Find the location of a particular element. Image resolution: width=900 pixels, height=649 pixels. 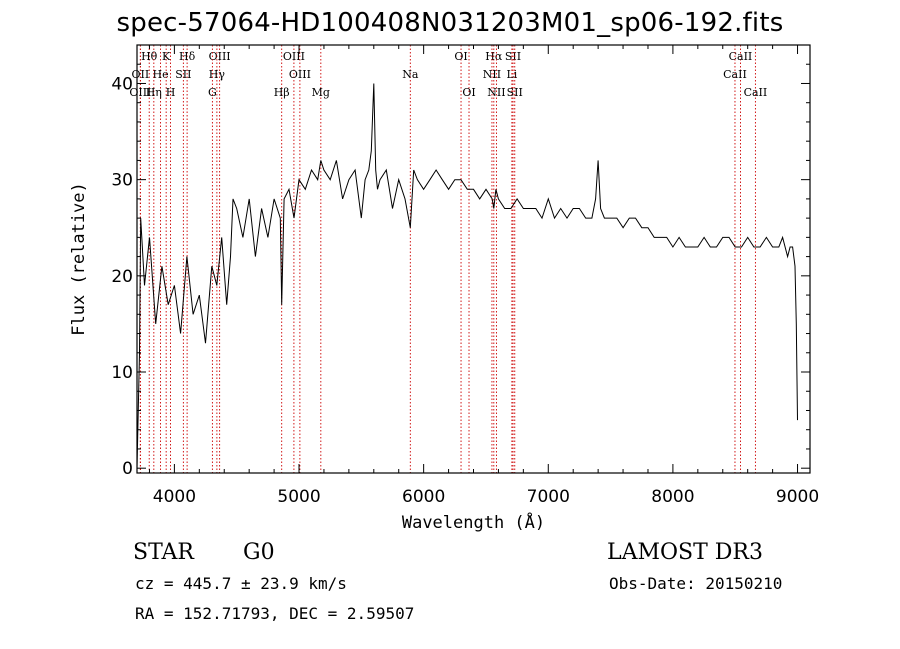

line-marker-label: Hη is located at coordinates (154, 92).